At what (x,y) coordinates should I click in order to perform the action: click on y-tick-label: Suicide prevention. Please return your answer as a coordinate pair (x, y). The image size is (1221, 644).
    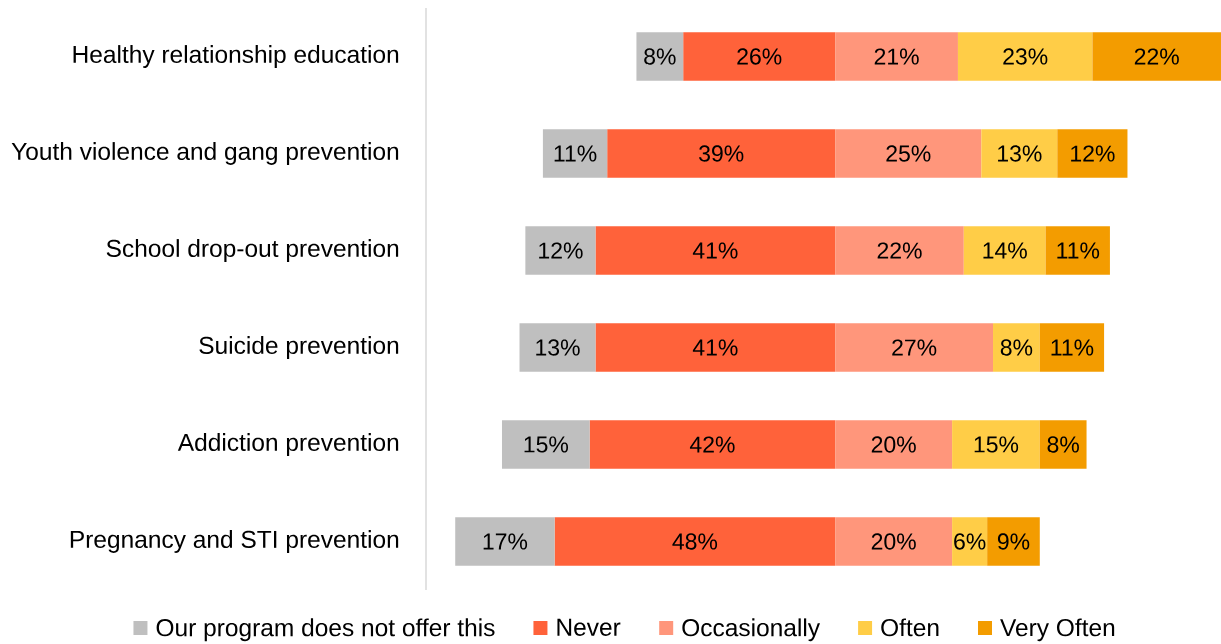
    Looking at the image, I should click on (299, 347).